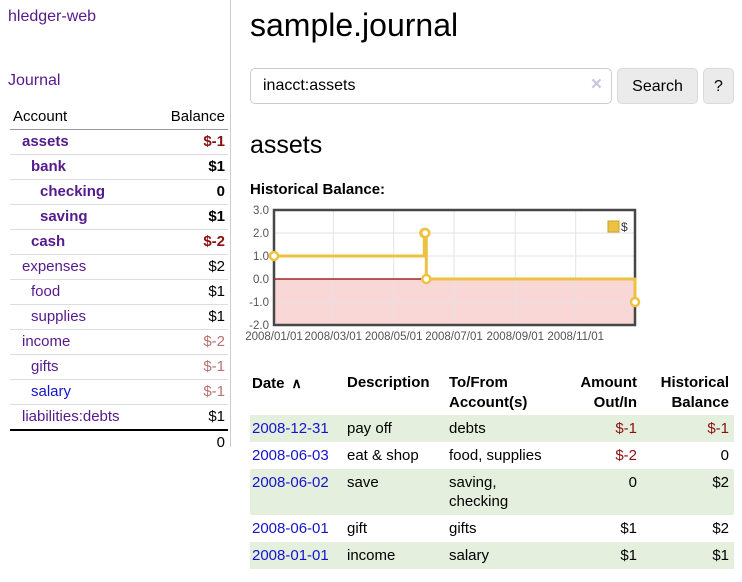 The width and height of the screenshot is (742, 582). I want to click on account-link-assets: assets, so click(45, 141).